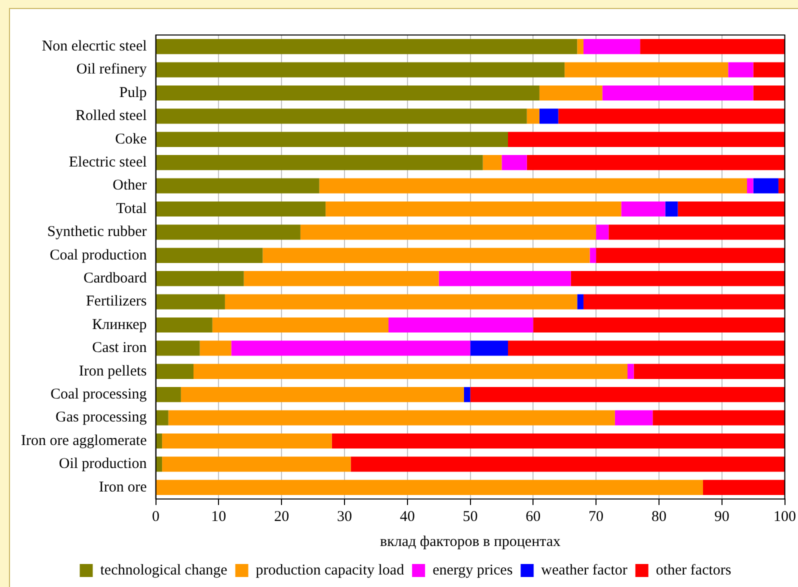 This screenshot has width=798, height=587. Describe the element at coordinates (722, 516) in the screenshot. I see `x-tick-label: 90` at that location.